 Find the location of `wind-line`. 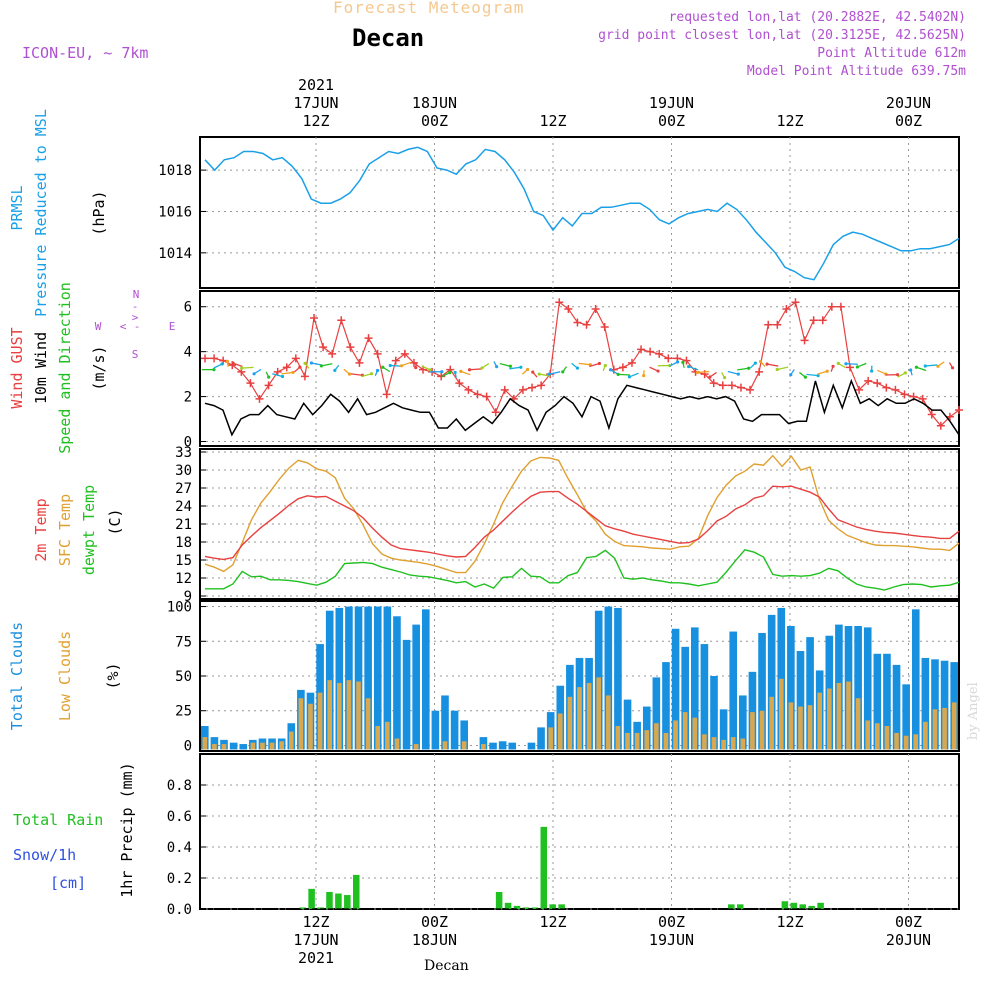

wind-line is located at coordinates (582, 407).